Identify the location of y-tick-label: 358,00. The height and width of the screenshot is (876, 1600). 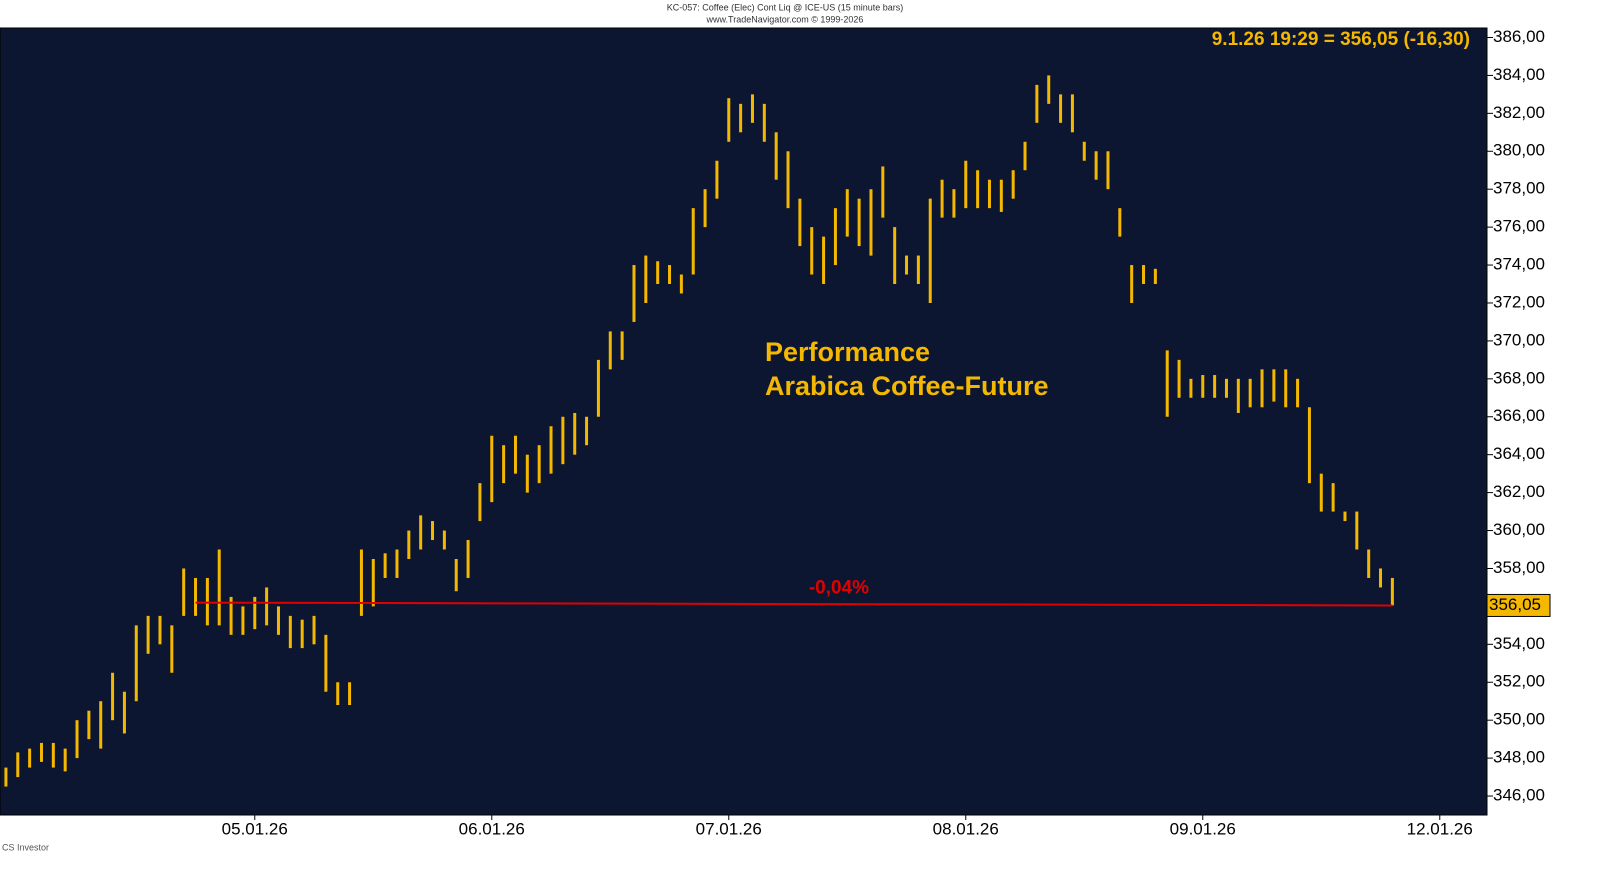
(1519, 567).